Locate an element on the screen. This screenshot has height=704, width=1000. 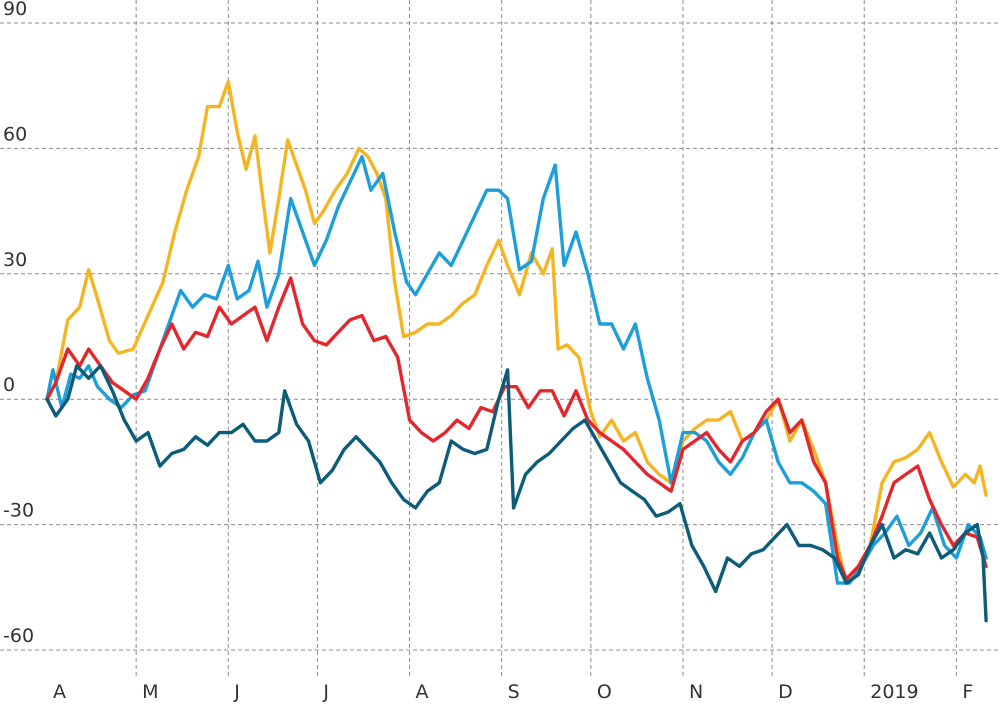
x-tick-label: O is located at coordinates (604, 692).